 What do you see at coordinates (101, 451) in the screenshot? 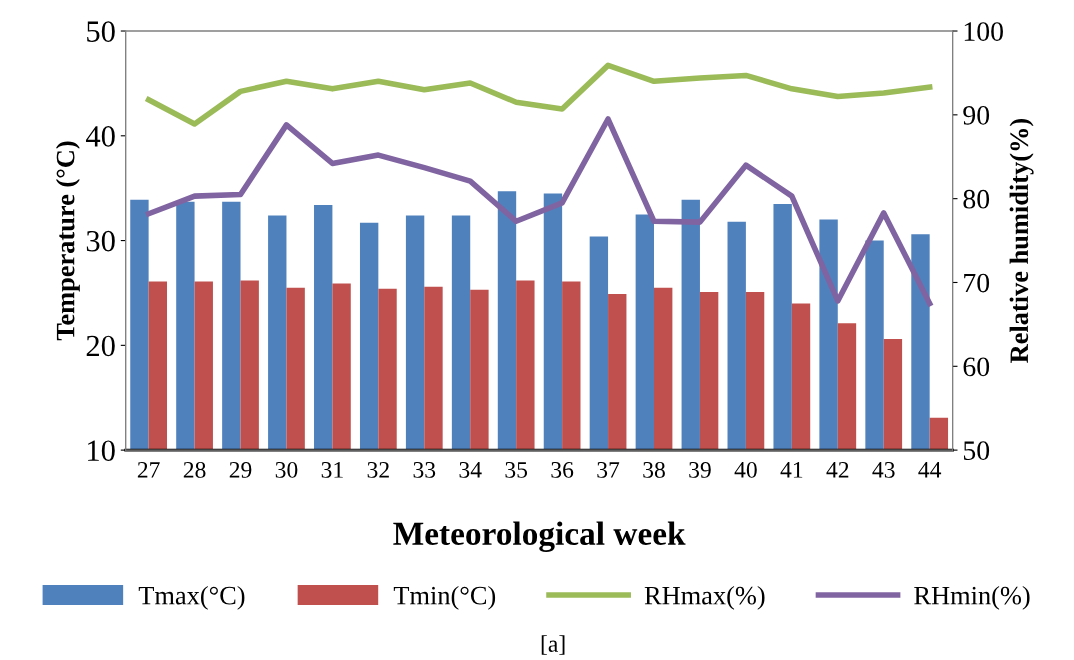
I see `y-tick-label: 10` at bounding box center [101, 451].